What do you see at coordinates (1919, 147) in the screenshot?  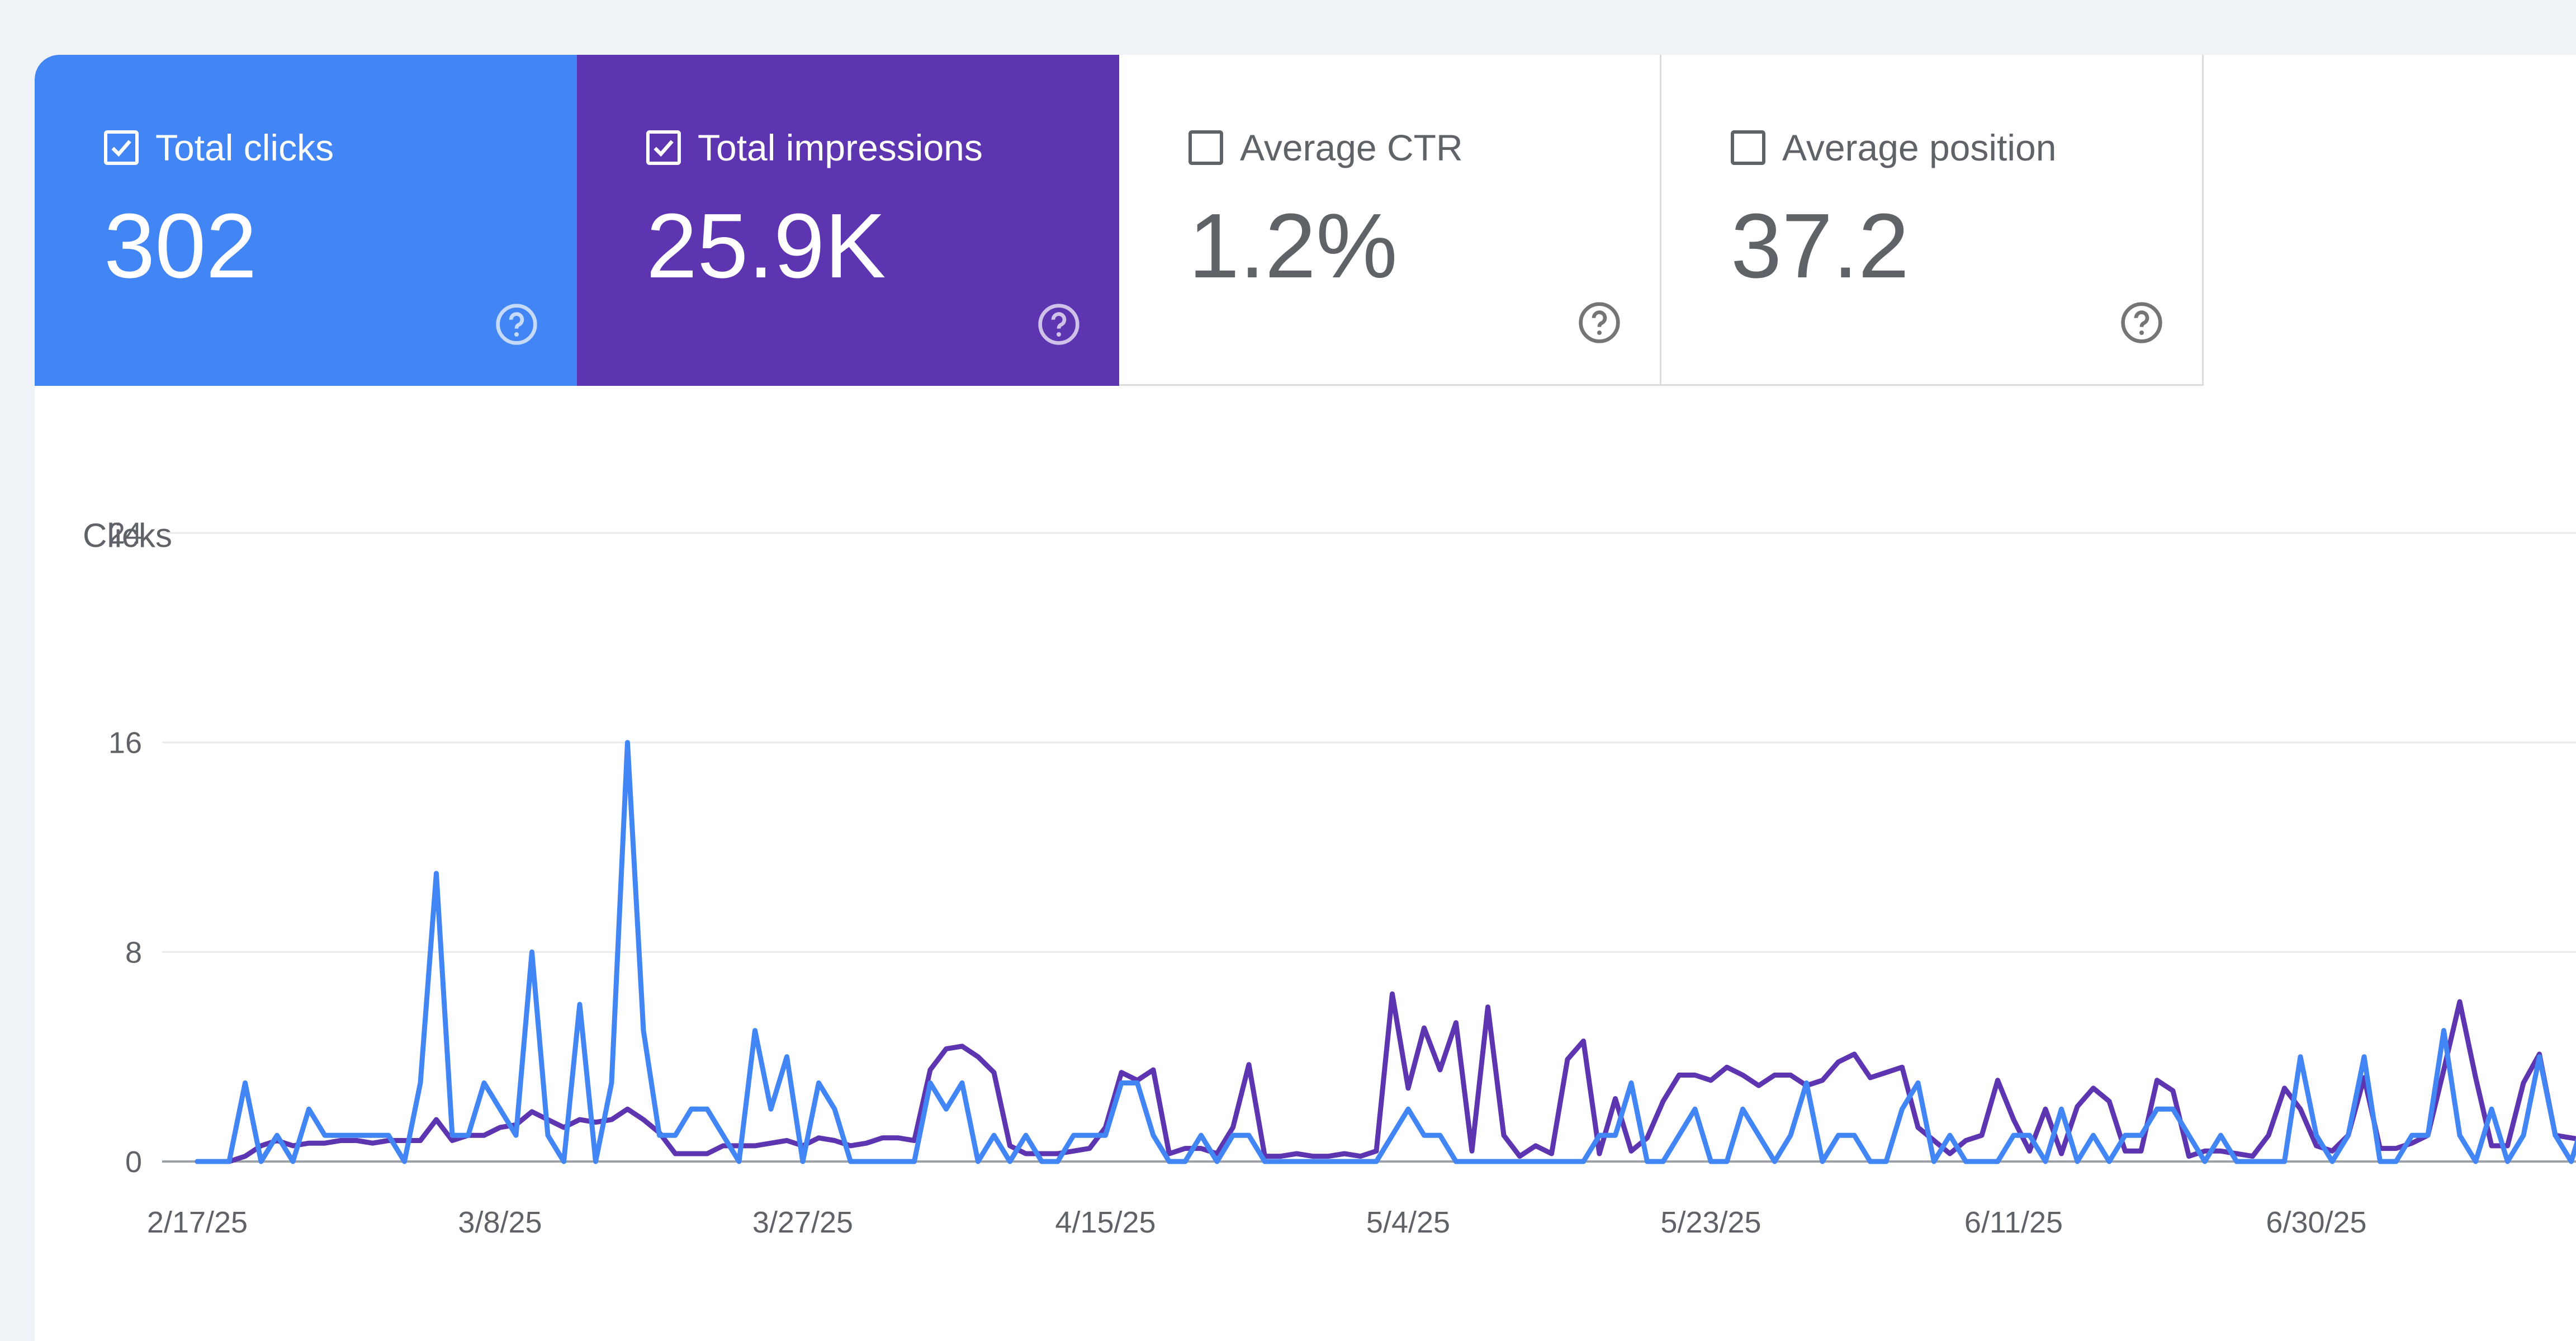 I see `average-position-label: Average position` at bounding box center [1919, 147].